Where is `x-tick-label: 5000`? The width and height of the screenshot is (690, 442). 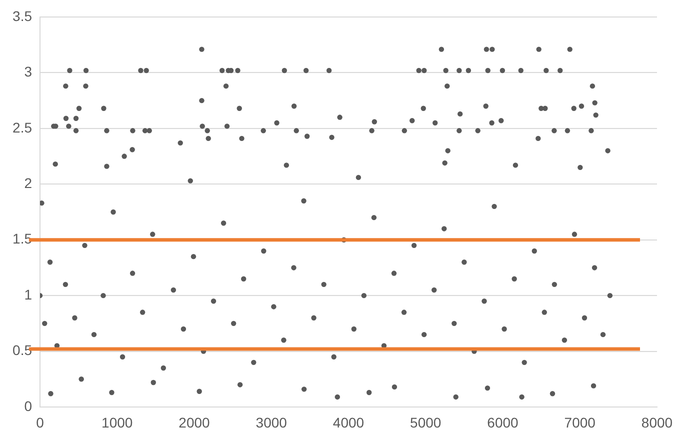
x-tick-label: 5000 is located at coordinates (426, 422).